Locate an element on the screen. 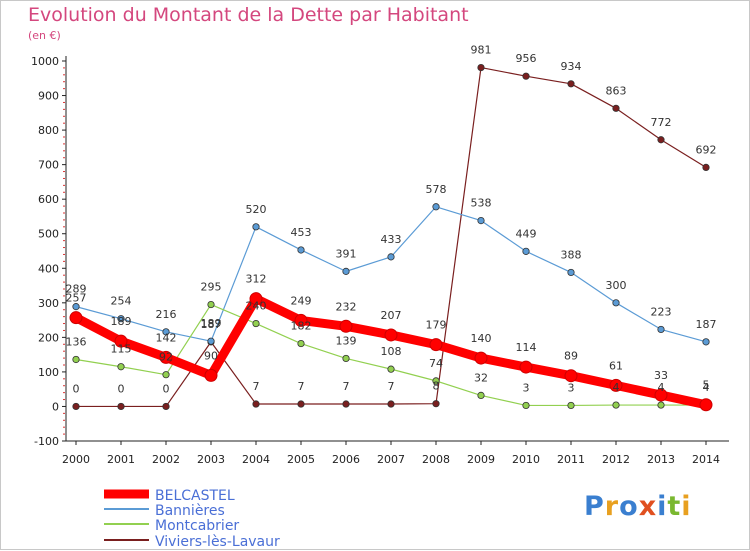 This screenshot has width=750, height=551. y-tick-label: 1000 is located at coordinates (45, 61).